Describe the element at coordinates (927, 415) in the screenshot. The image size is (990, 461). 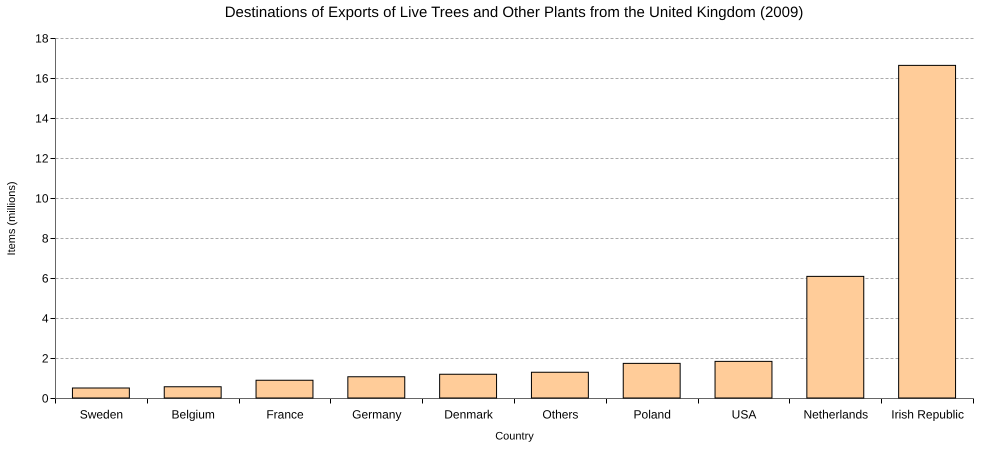
I see `x-tick-label: Irish Republic` at that location.